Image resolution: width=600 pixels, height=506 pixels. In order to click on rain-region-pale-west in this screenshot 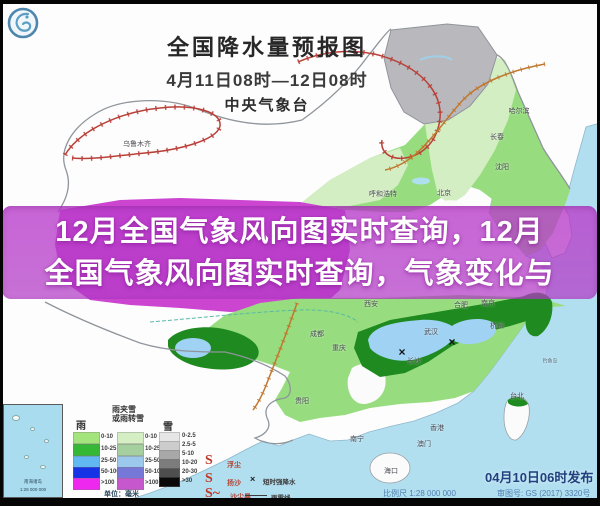, I will do `click(351, 178)`.